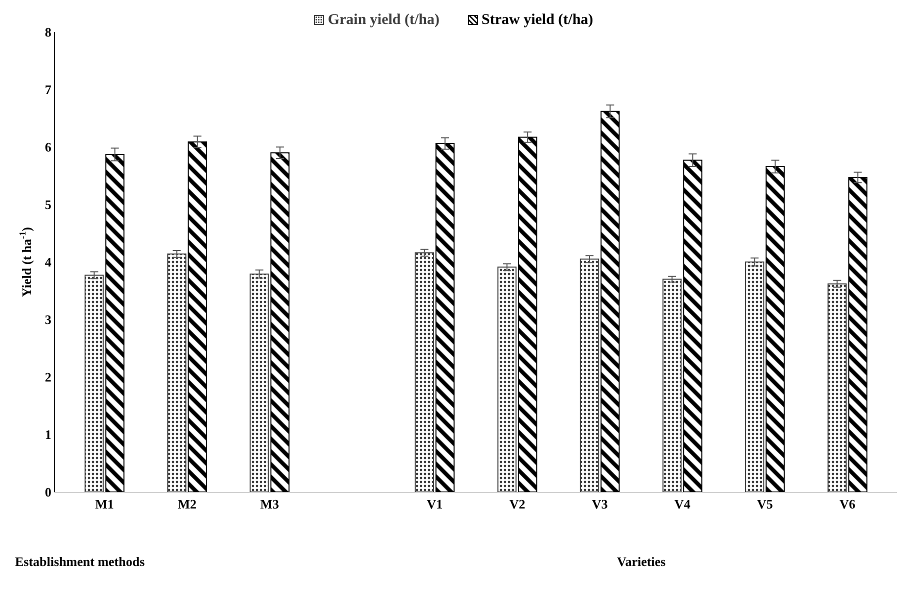  Describe the element at coordinates (48, 262) in the screenshot. I see `y-tick-label: 4` at that location.